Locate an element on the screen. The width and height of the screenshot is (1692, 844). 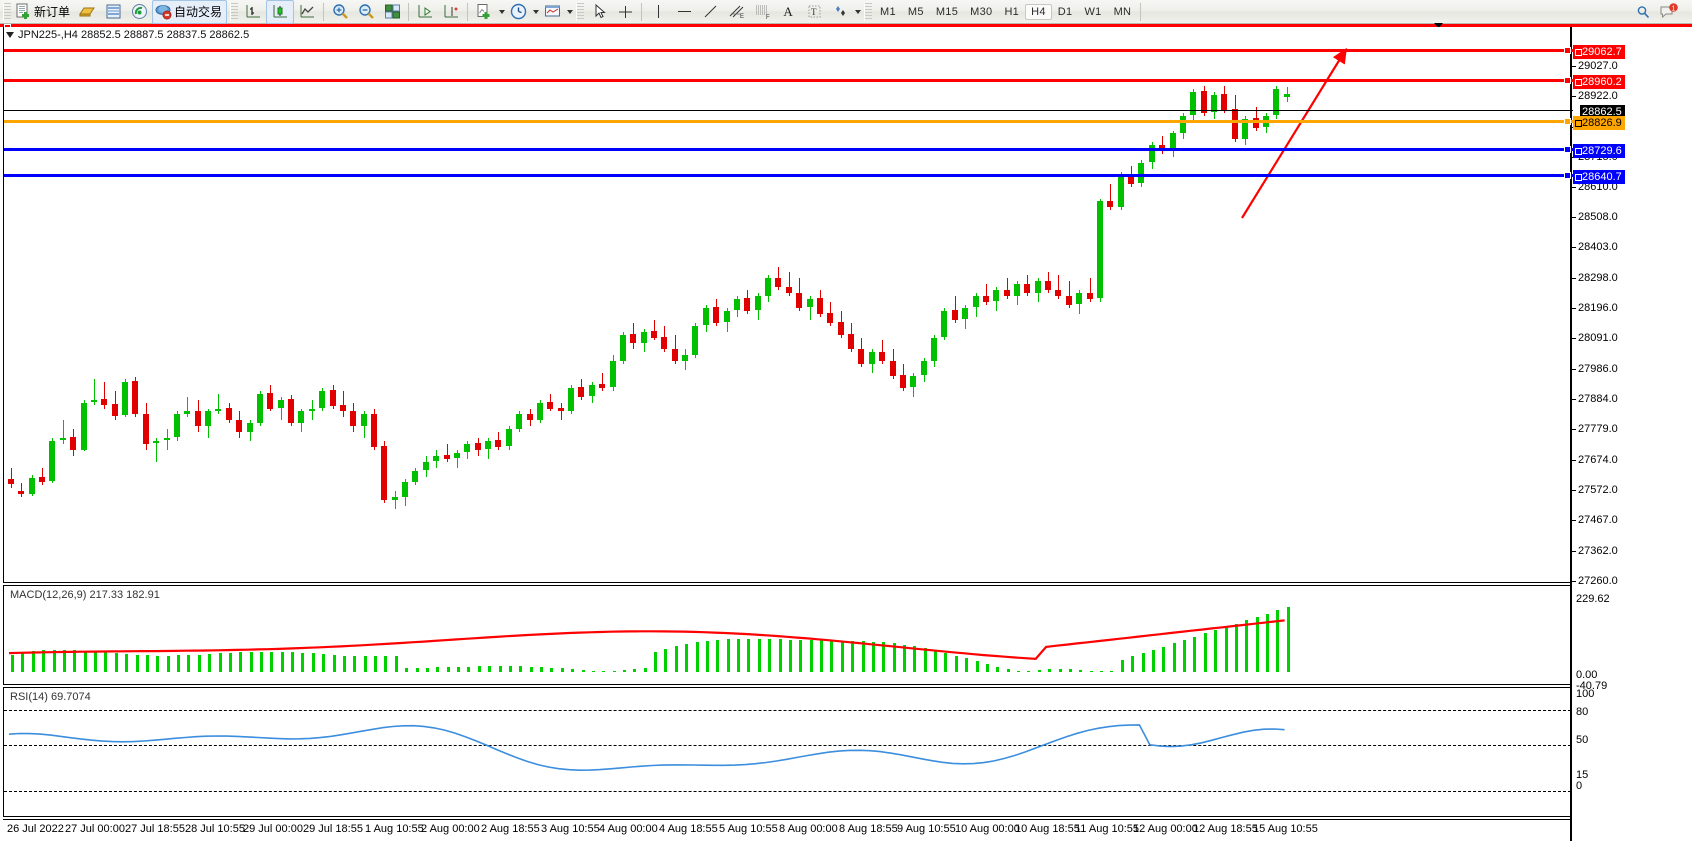
timeframe-h4: H4 is located at coordinates (1038, 11).